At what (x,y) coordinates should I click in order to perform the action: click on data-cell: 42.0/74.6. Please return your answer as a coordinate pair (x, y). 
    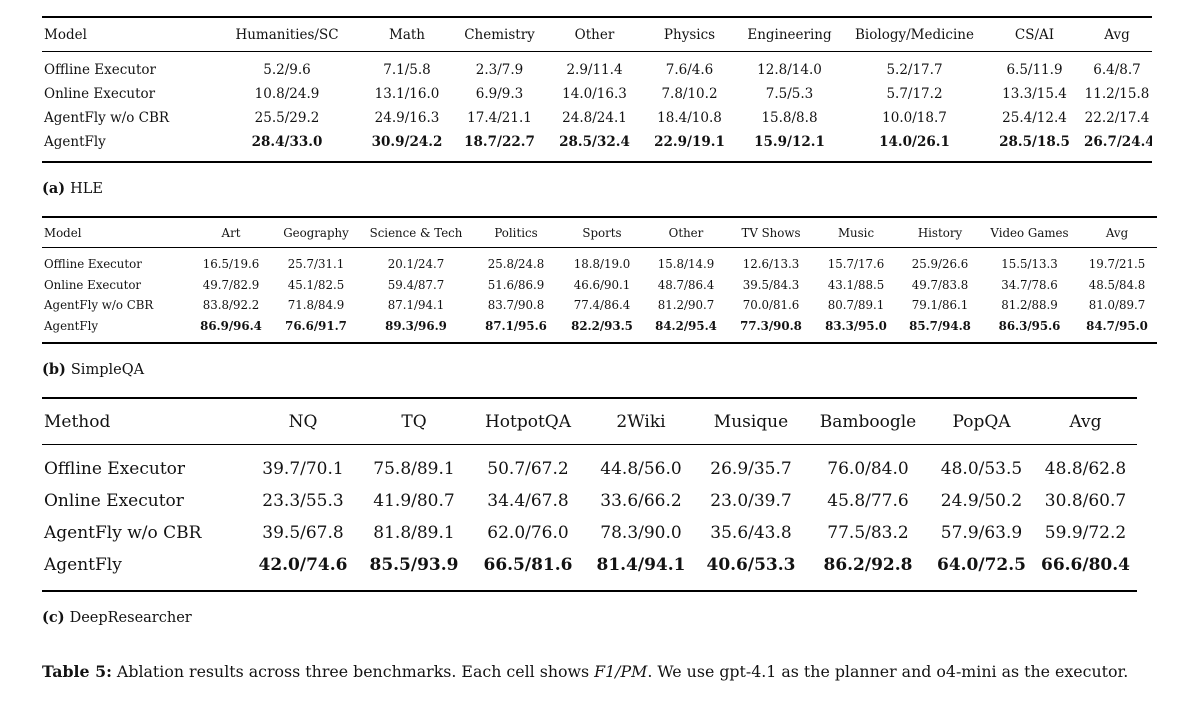
    Looking at the image, I should click on (303, 565).